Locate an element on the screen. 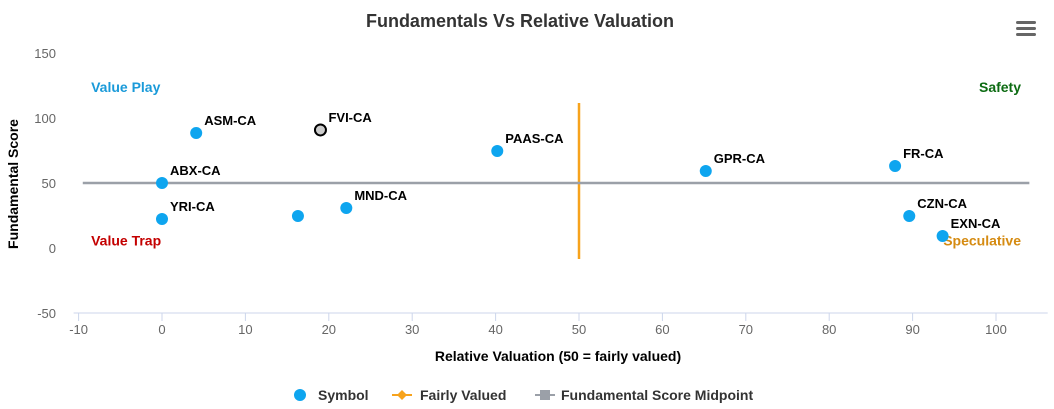  menu-button is located at coordinates (1025, 28).